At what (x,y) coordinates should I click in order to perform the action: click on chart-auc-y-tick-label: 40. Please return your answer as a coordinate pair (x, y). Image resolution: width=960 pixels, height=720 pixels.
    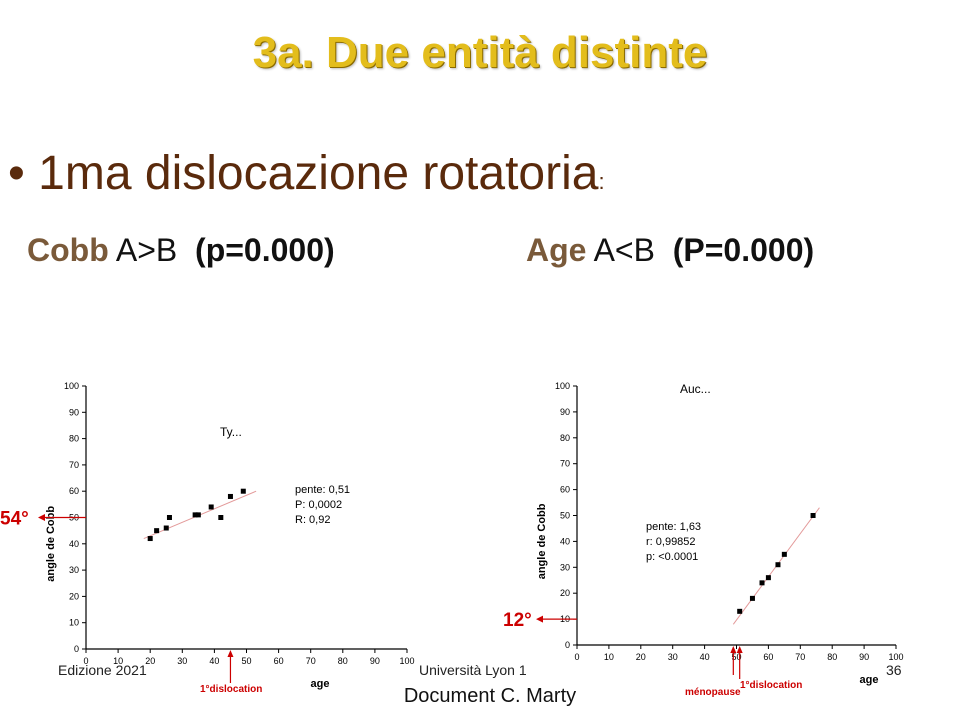
    Looking at the image, I should click on (565, 541).